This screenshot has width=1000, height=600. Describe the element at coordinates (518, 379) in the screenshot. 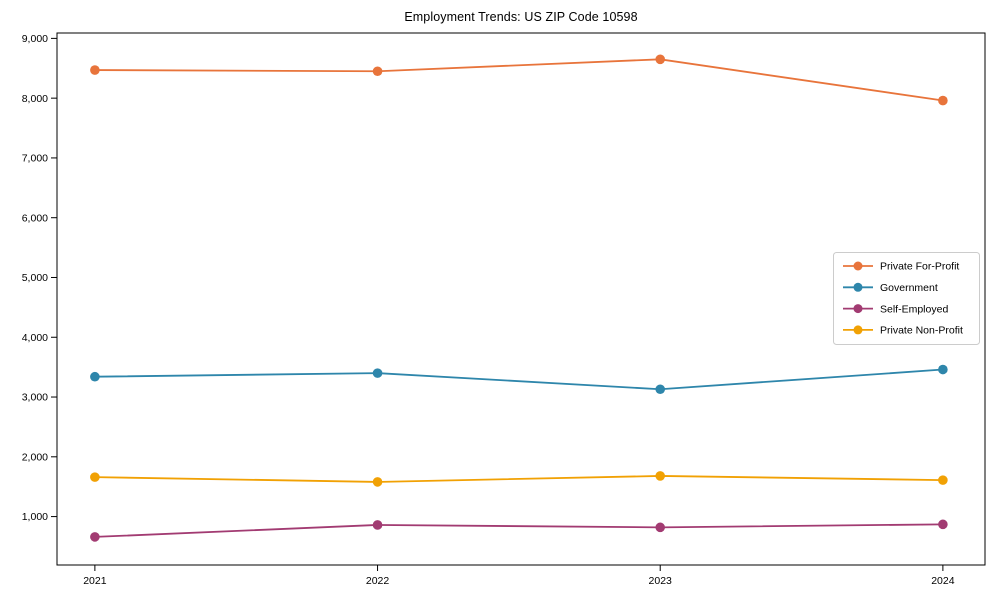

I see `series-line-government` at that location.